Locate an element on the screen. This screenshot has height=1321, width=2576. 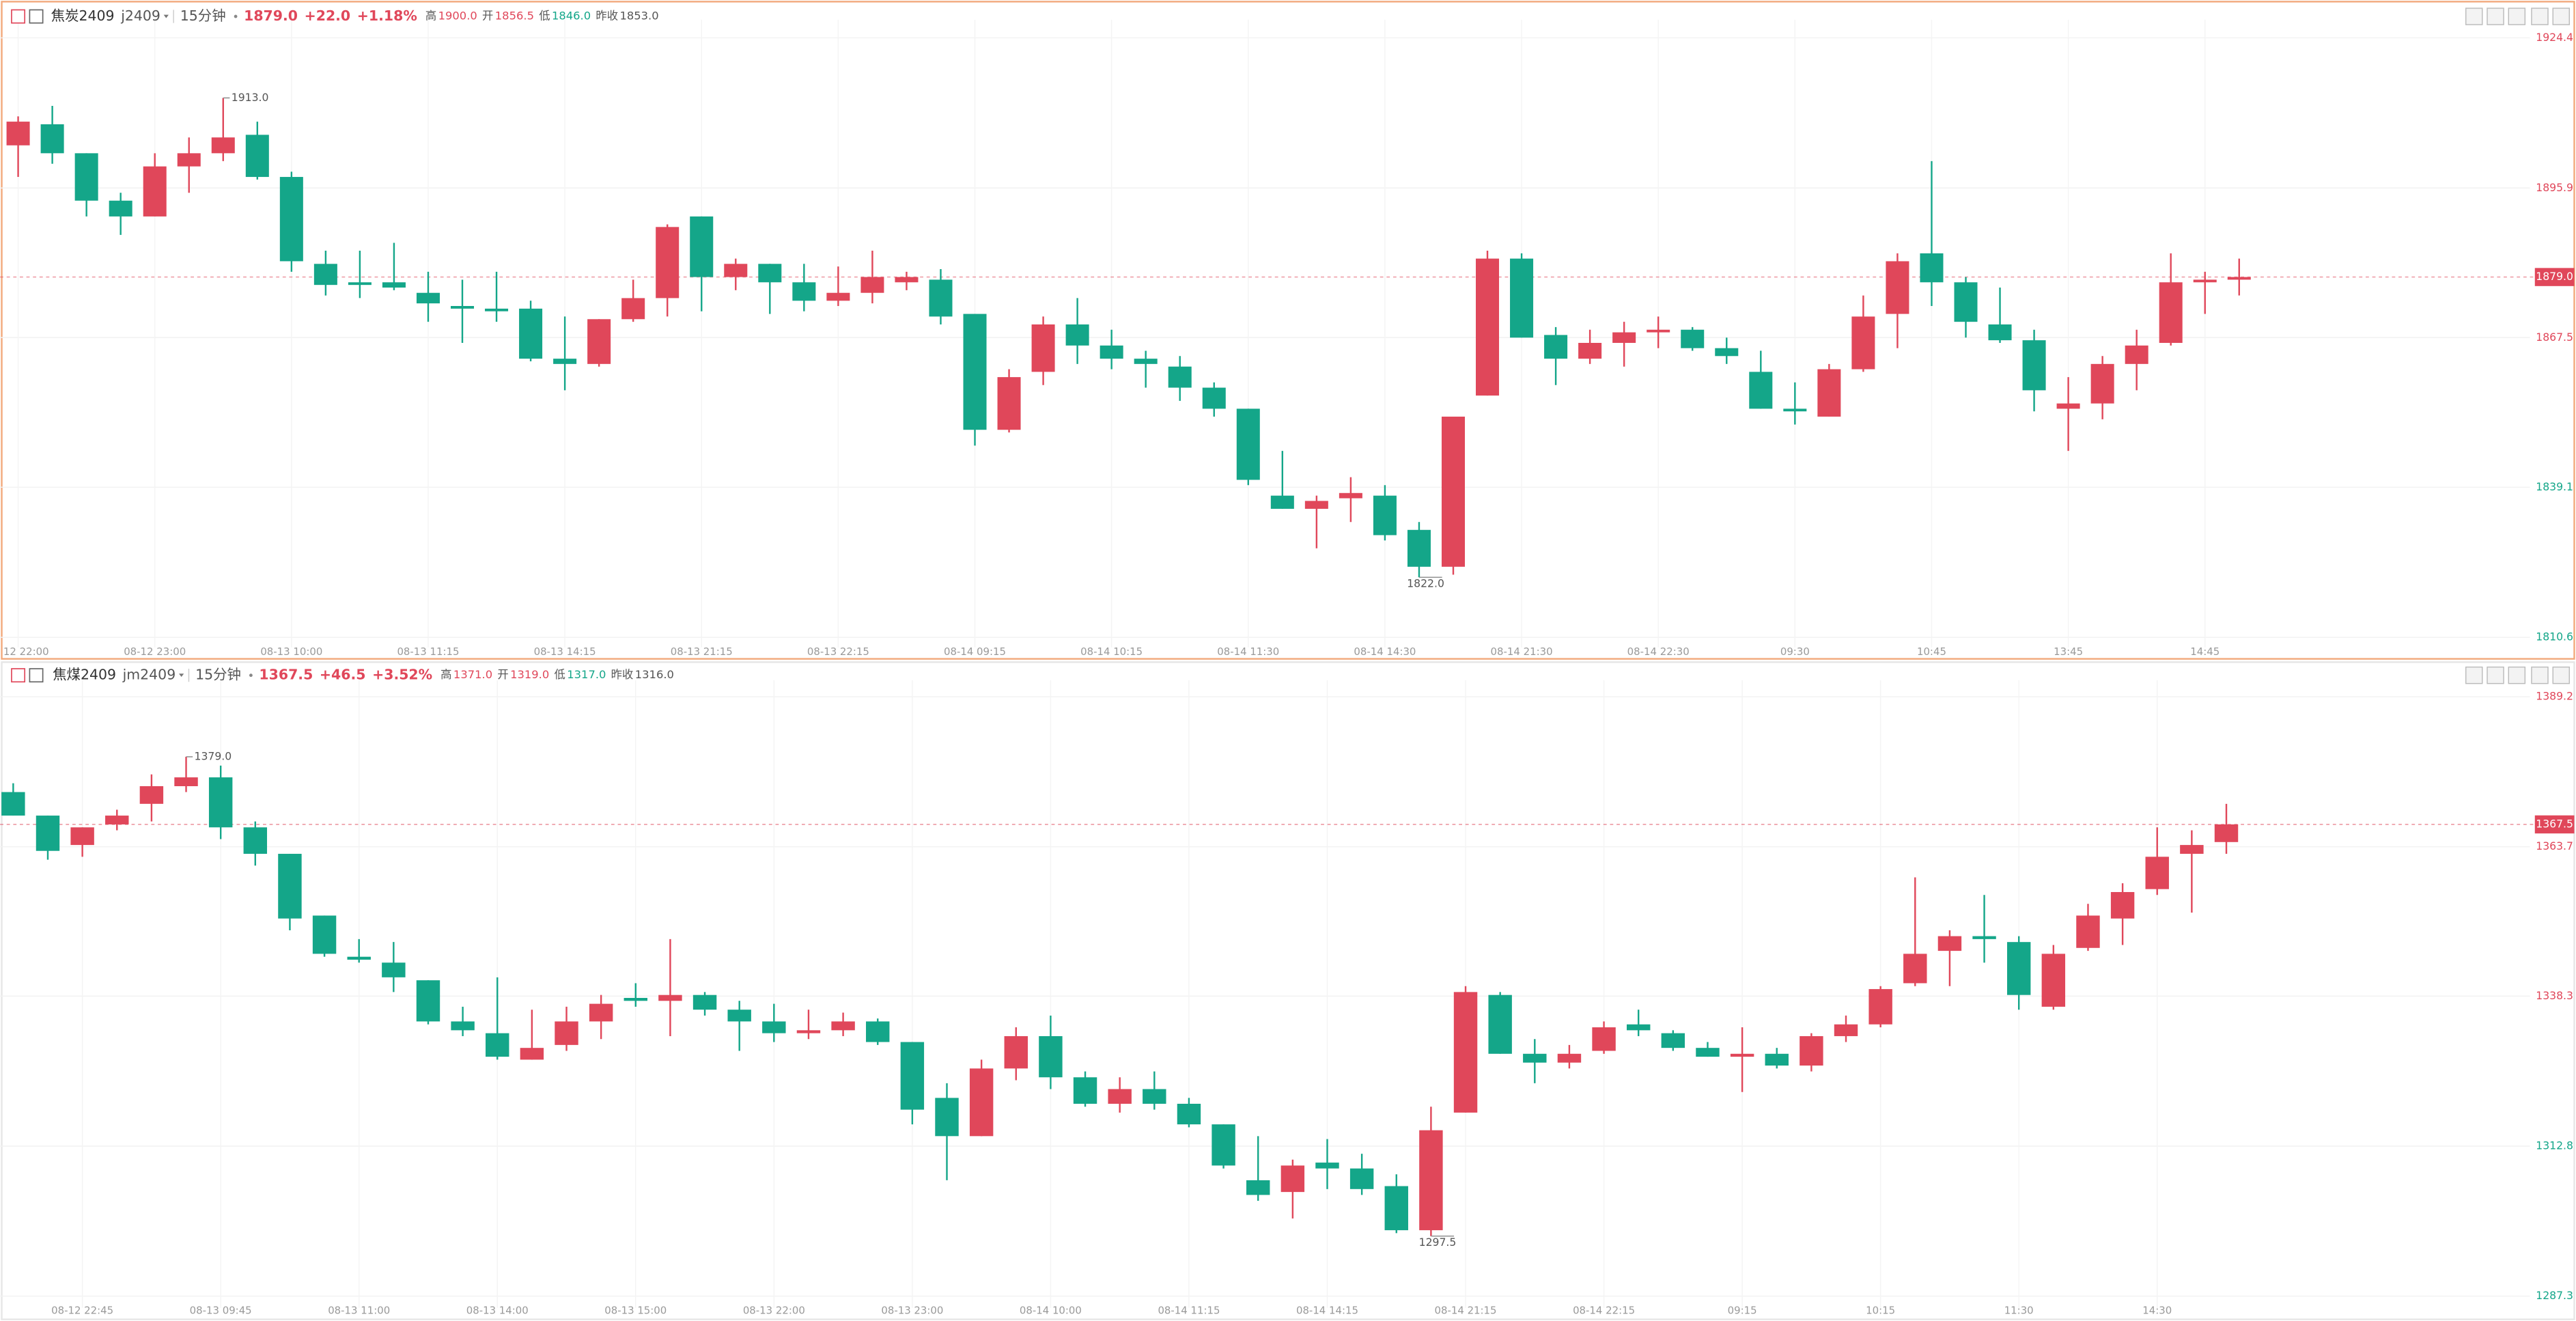
dropdown-caret is located at coordinates (166, 16).